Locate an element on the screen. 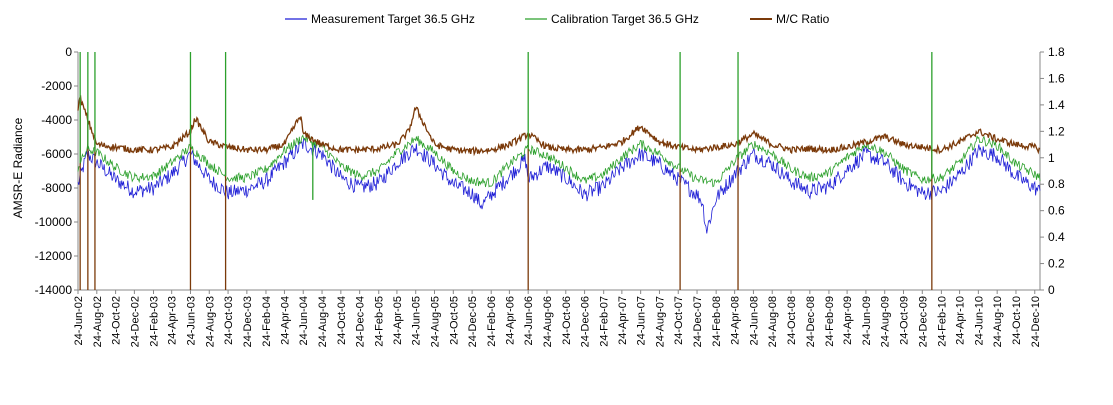 The height and width of the screenshot is (405, 1113). x-tick-label: 24-Jun-06 is located at coordinates (529, 321).